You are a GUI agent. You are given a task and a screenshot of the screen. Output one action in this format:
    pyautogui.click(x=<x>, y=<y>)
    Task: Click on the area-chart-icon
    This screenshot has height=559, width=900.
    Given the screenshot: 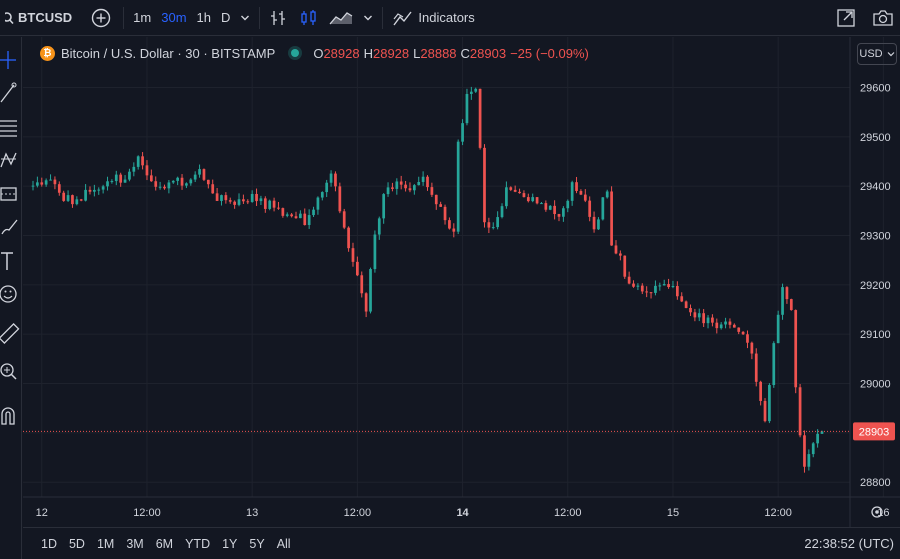 What is the action you would take?
    pyautogui.click(x=341, y=17)
    